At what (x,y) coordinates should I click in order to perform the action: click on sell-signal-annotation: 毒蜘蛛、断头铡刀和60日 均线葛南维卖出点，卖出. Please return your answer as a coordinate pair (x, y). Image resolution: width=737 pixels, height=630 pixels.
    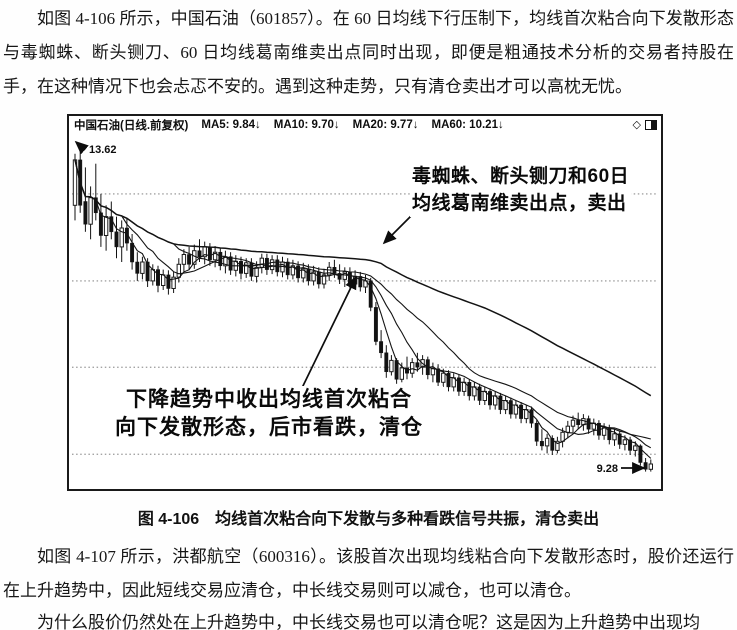
    Looking at the image, I should click on (521, 190).